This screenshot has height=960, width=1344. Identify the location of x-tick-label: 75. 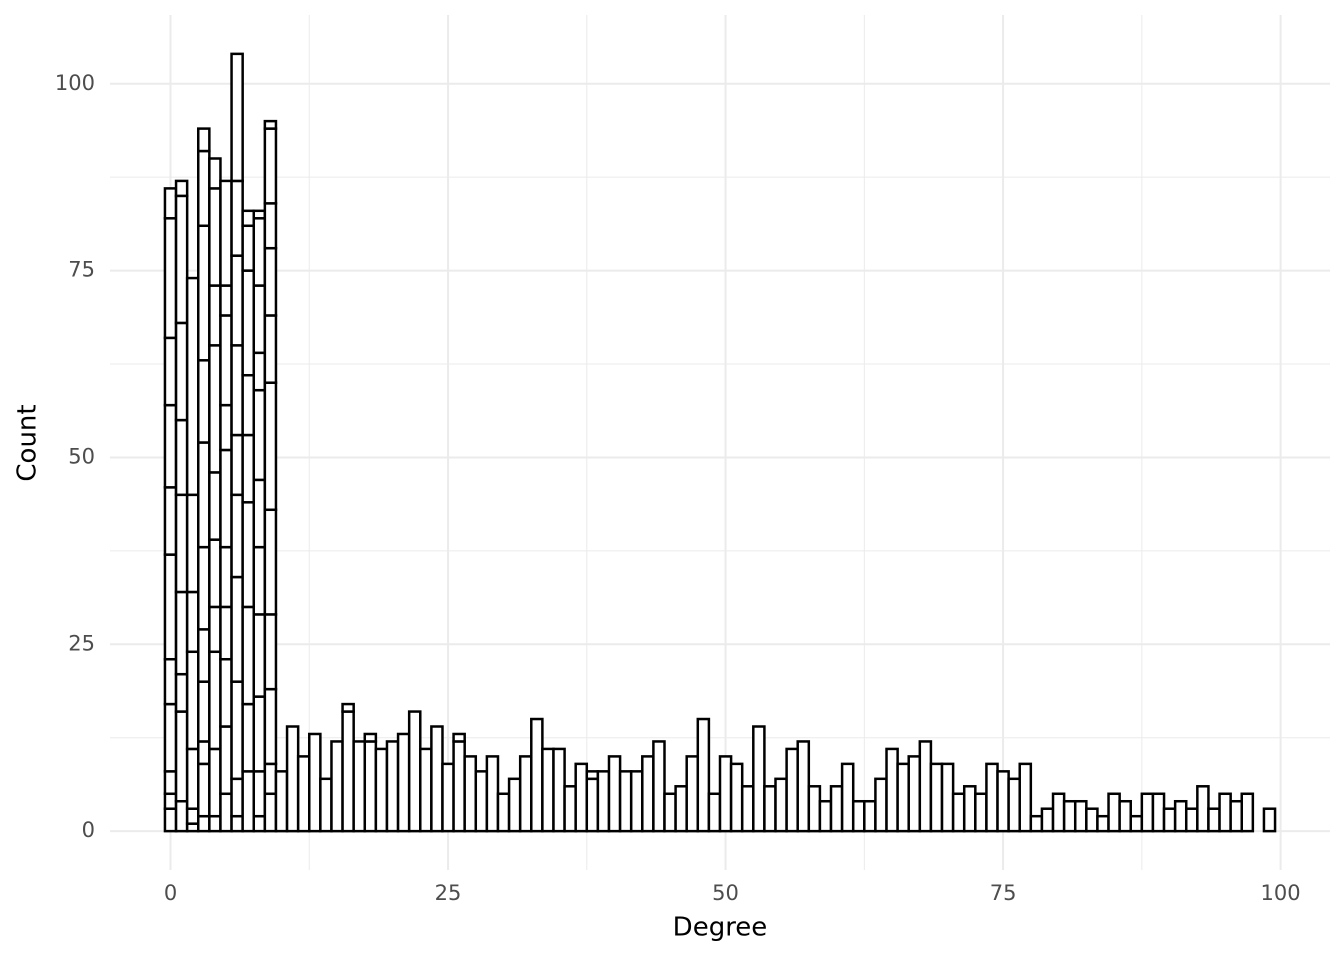
(1003, 893).